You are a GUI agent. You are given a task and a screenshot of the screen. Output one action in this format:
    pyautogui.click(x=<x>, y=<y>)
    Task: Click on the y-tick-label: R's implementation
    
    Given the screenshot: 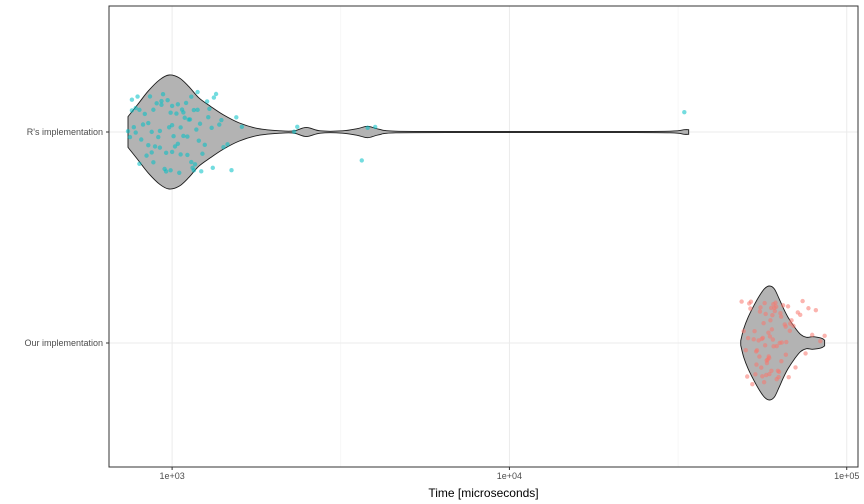 What is the action you would take?
    pyautogui.click(x=65, y=132)
    